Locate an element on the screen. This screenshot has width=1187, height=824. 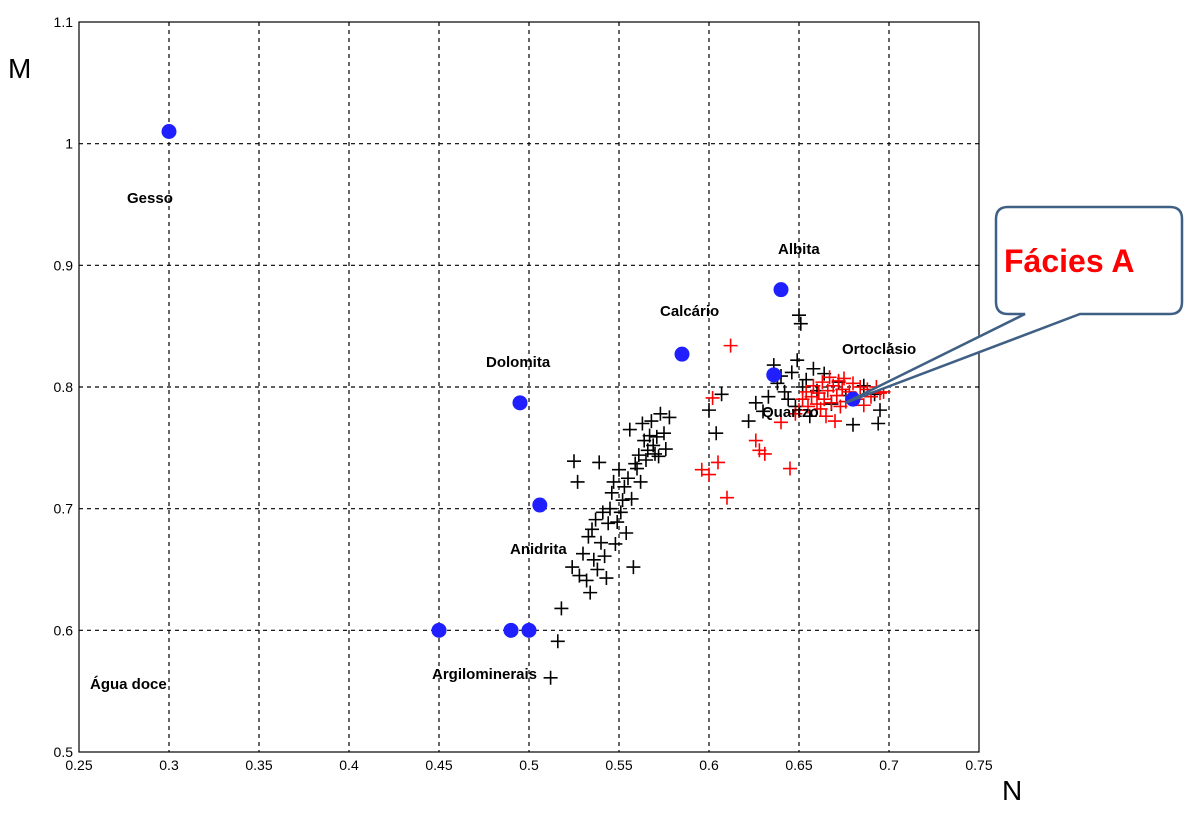
y-tick-label: 1.1 is located at coordinates (64, 22).